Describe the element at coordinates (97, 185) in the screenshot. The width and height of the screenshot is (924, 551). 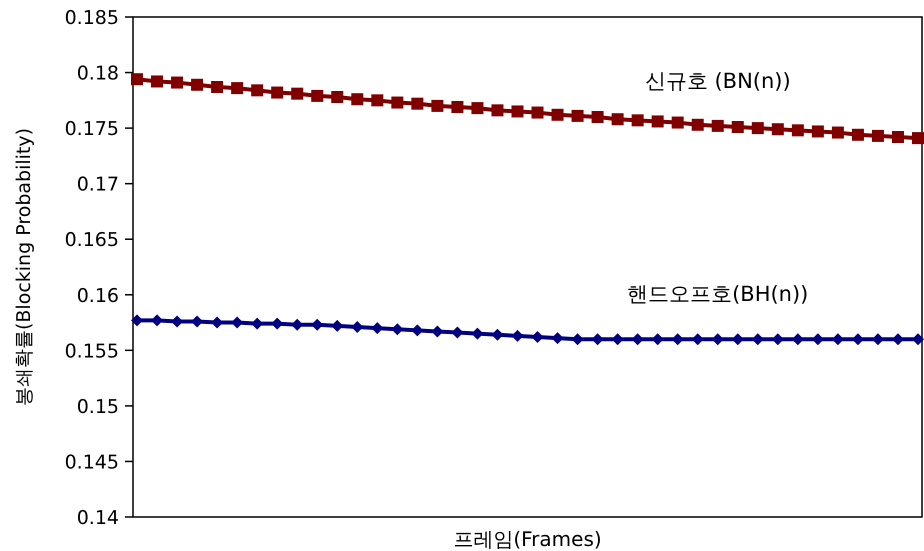
I see `y-tick-label: 0.17` at that location.